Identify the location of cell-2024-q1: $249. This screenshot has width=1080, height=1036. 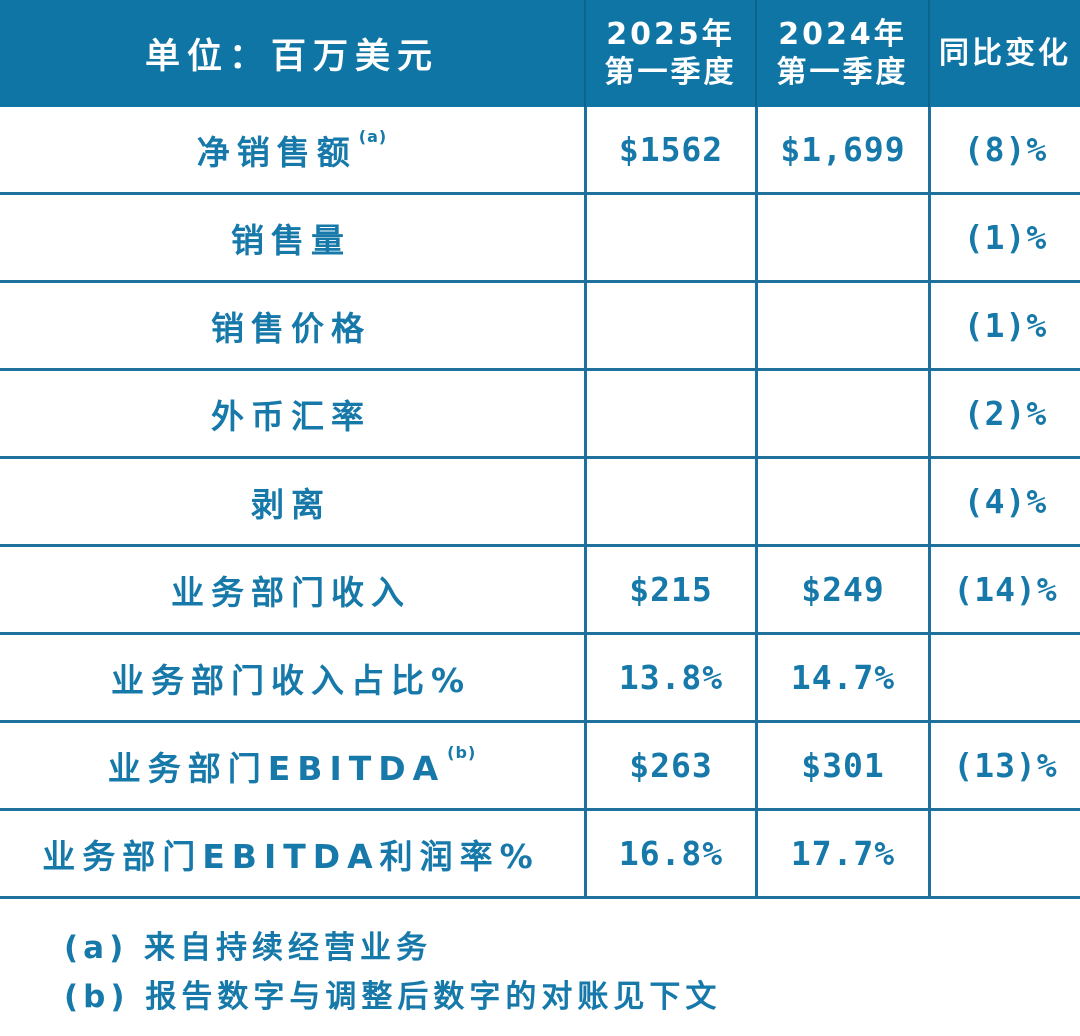
(841, 589).